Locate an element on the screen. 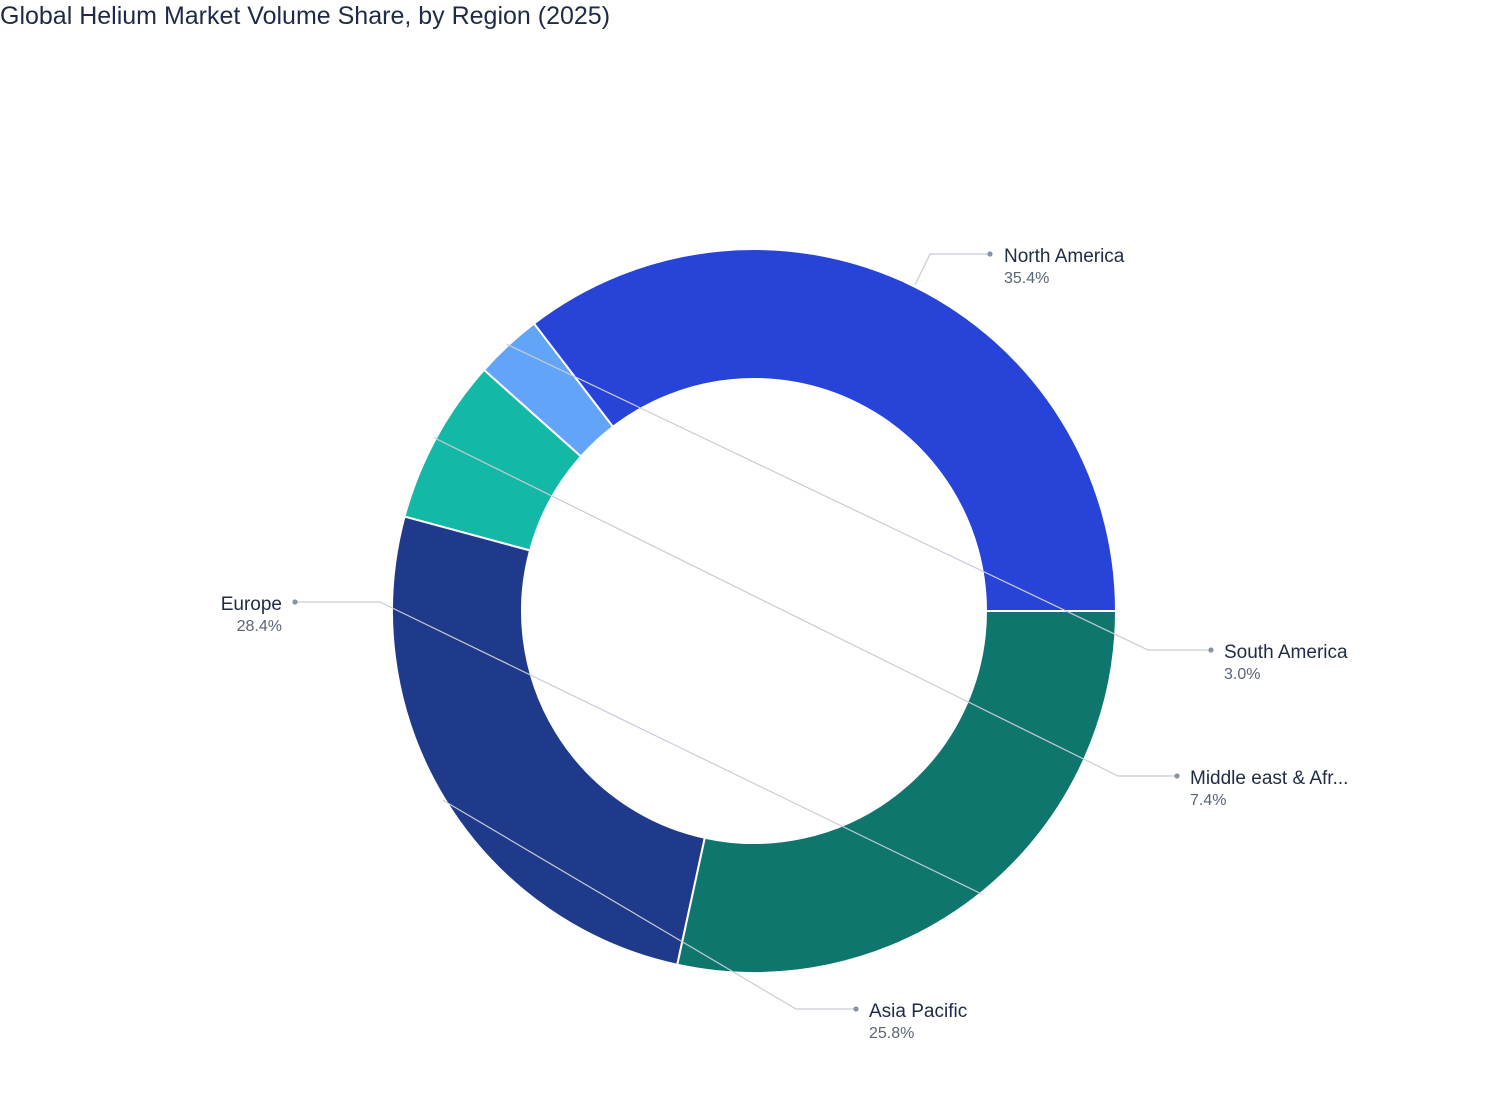  slice-value-label: 35.4% is located at coordinates (1026, 278).